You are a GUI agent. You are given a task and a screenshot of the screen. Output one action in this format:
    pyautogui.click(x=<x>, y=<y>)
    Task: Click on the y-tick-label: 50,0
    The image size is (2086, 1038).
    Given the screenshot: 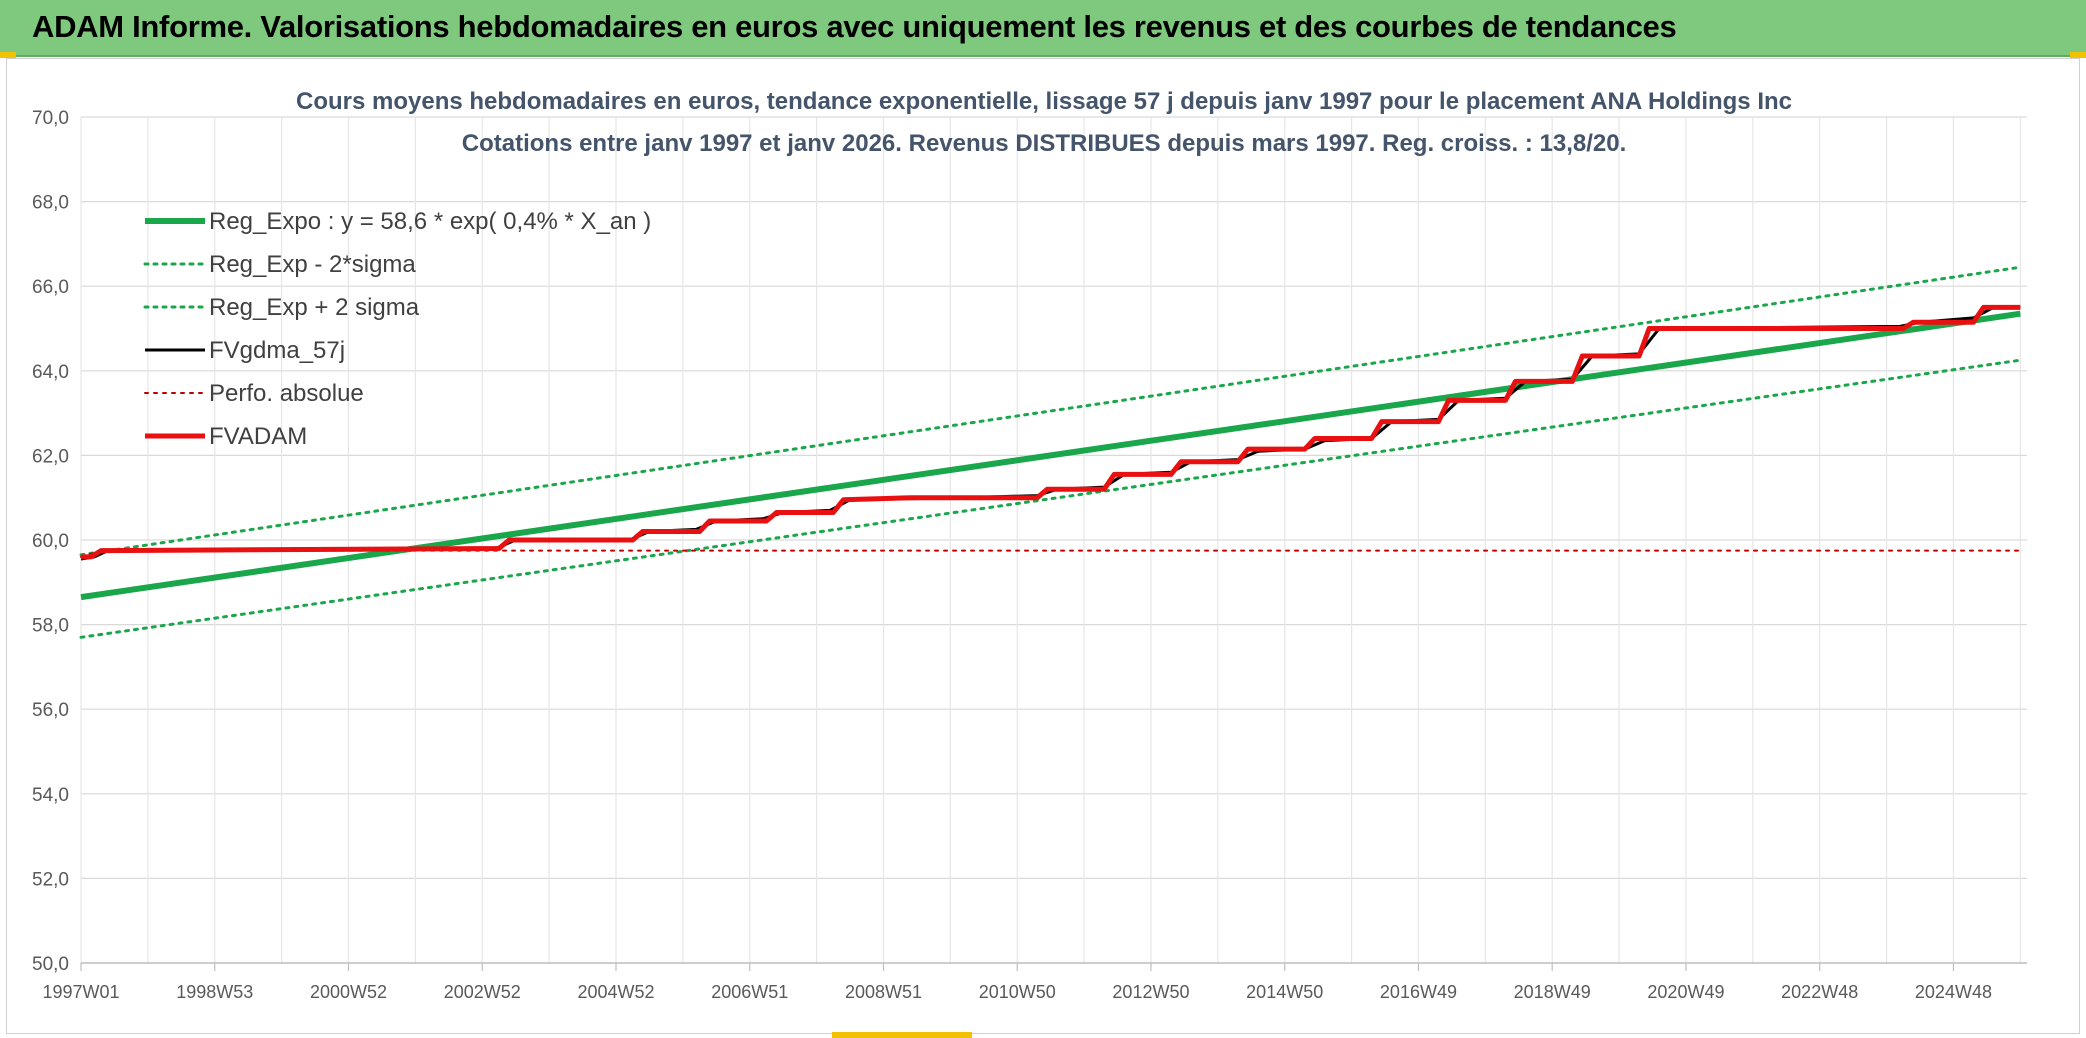 What is the action you would take?
    pyautogui.click(x=50, y=964)
    